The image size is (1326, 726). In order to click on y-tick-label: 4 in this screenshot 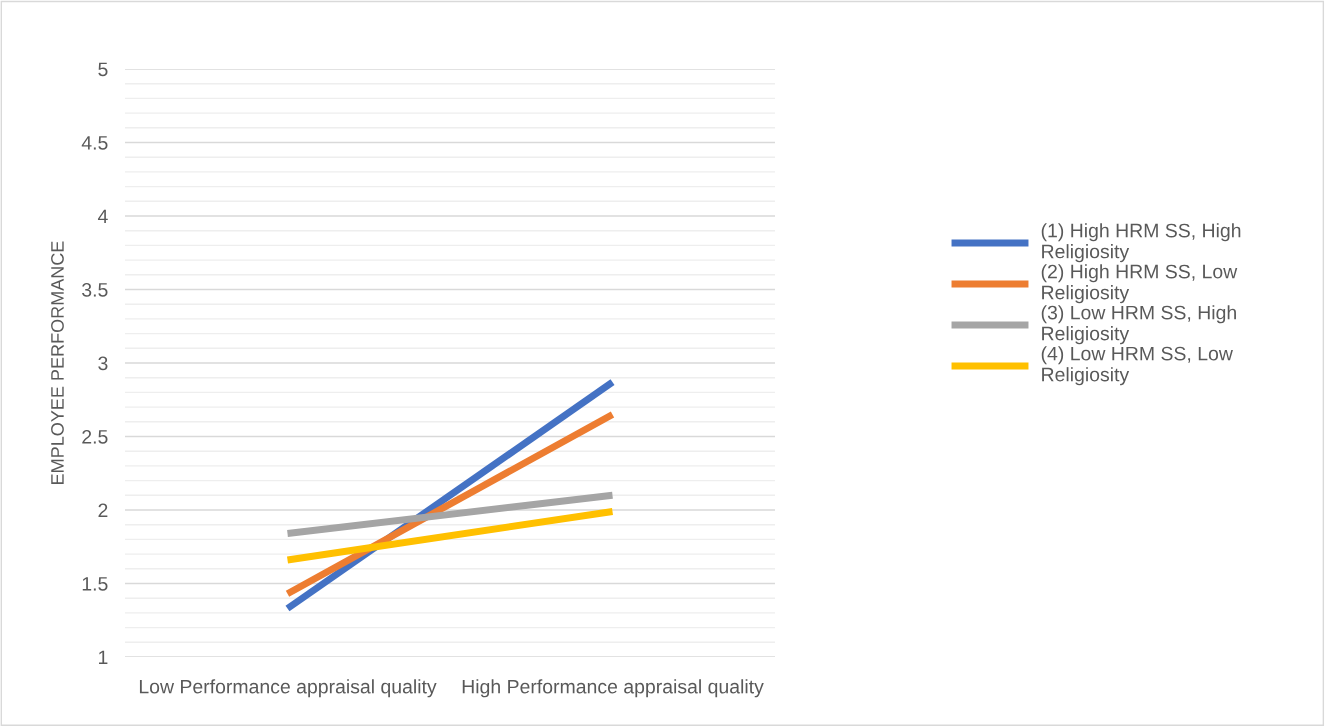, I will do `click(102, 216)`.